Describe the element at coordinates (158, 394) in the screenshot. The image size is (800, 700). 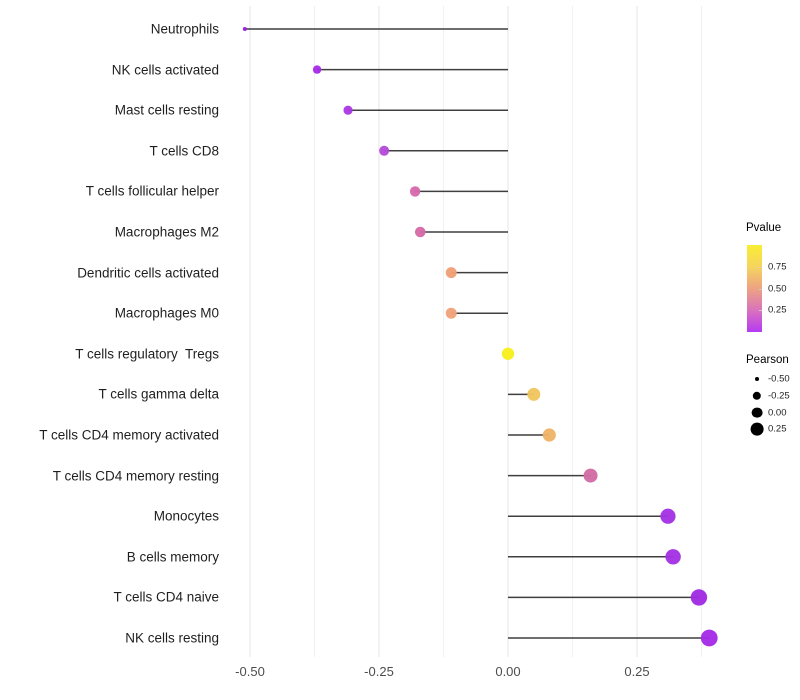
I see `y-axis-label: T cells gamma delta` at that location.